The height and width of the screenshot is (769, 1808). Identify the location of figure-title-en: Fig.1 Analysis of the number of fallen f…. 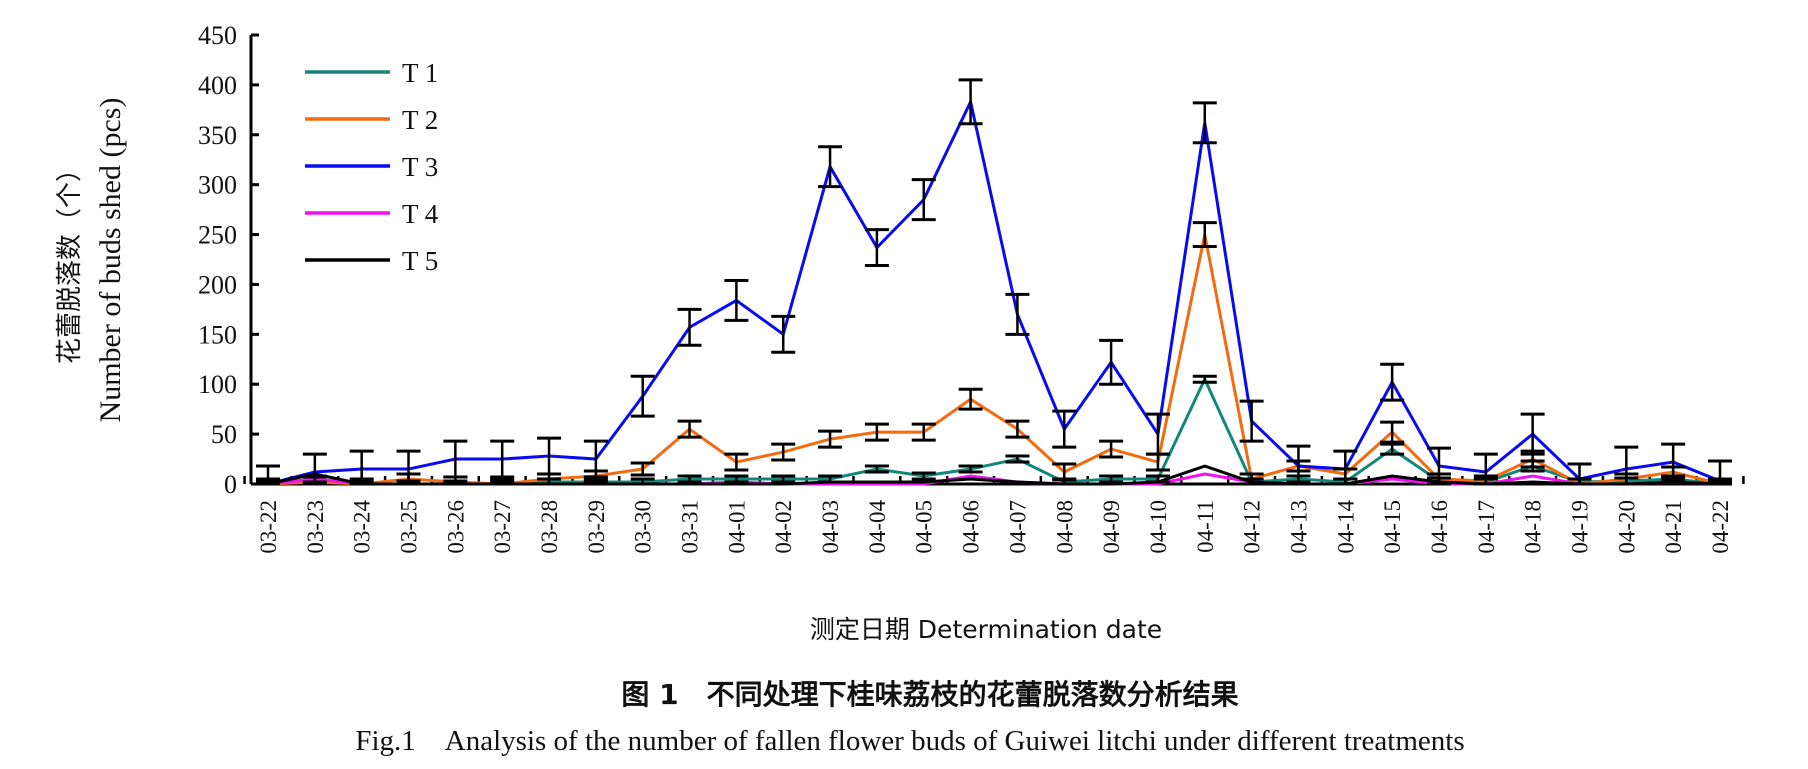
(909, 741).